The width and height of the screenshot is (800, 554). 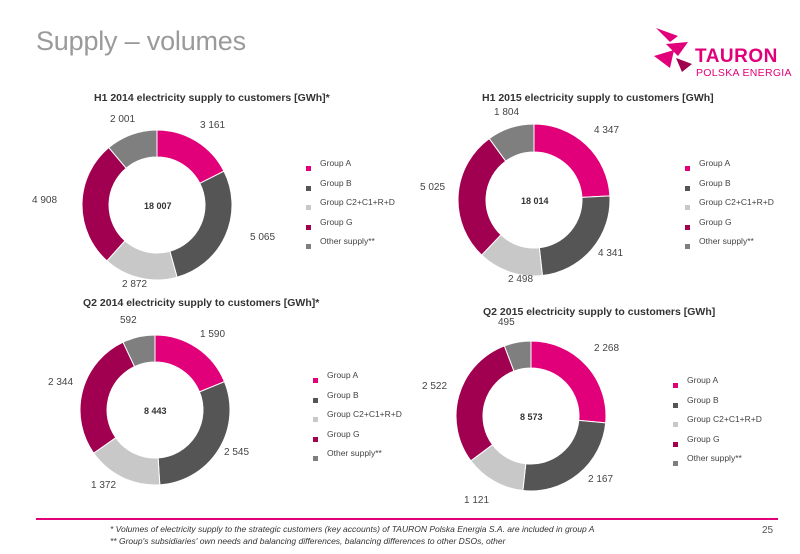 I want to click on data-label: 1 590, so click(x=212, y=334).